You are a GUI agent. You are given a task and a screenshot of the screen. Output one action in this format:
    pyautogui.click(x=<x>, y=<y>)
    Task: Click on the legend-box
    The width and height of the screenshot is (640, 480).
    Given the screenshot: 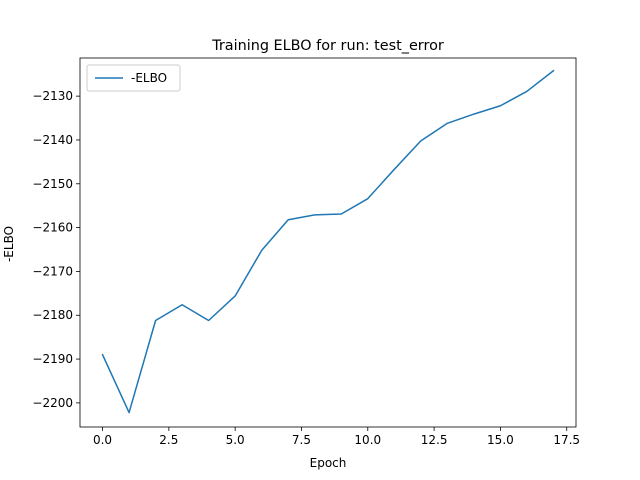 What is the action you would take?
    pyautogui.click(x=133, y=78)
    